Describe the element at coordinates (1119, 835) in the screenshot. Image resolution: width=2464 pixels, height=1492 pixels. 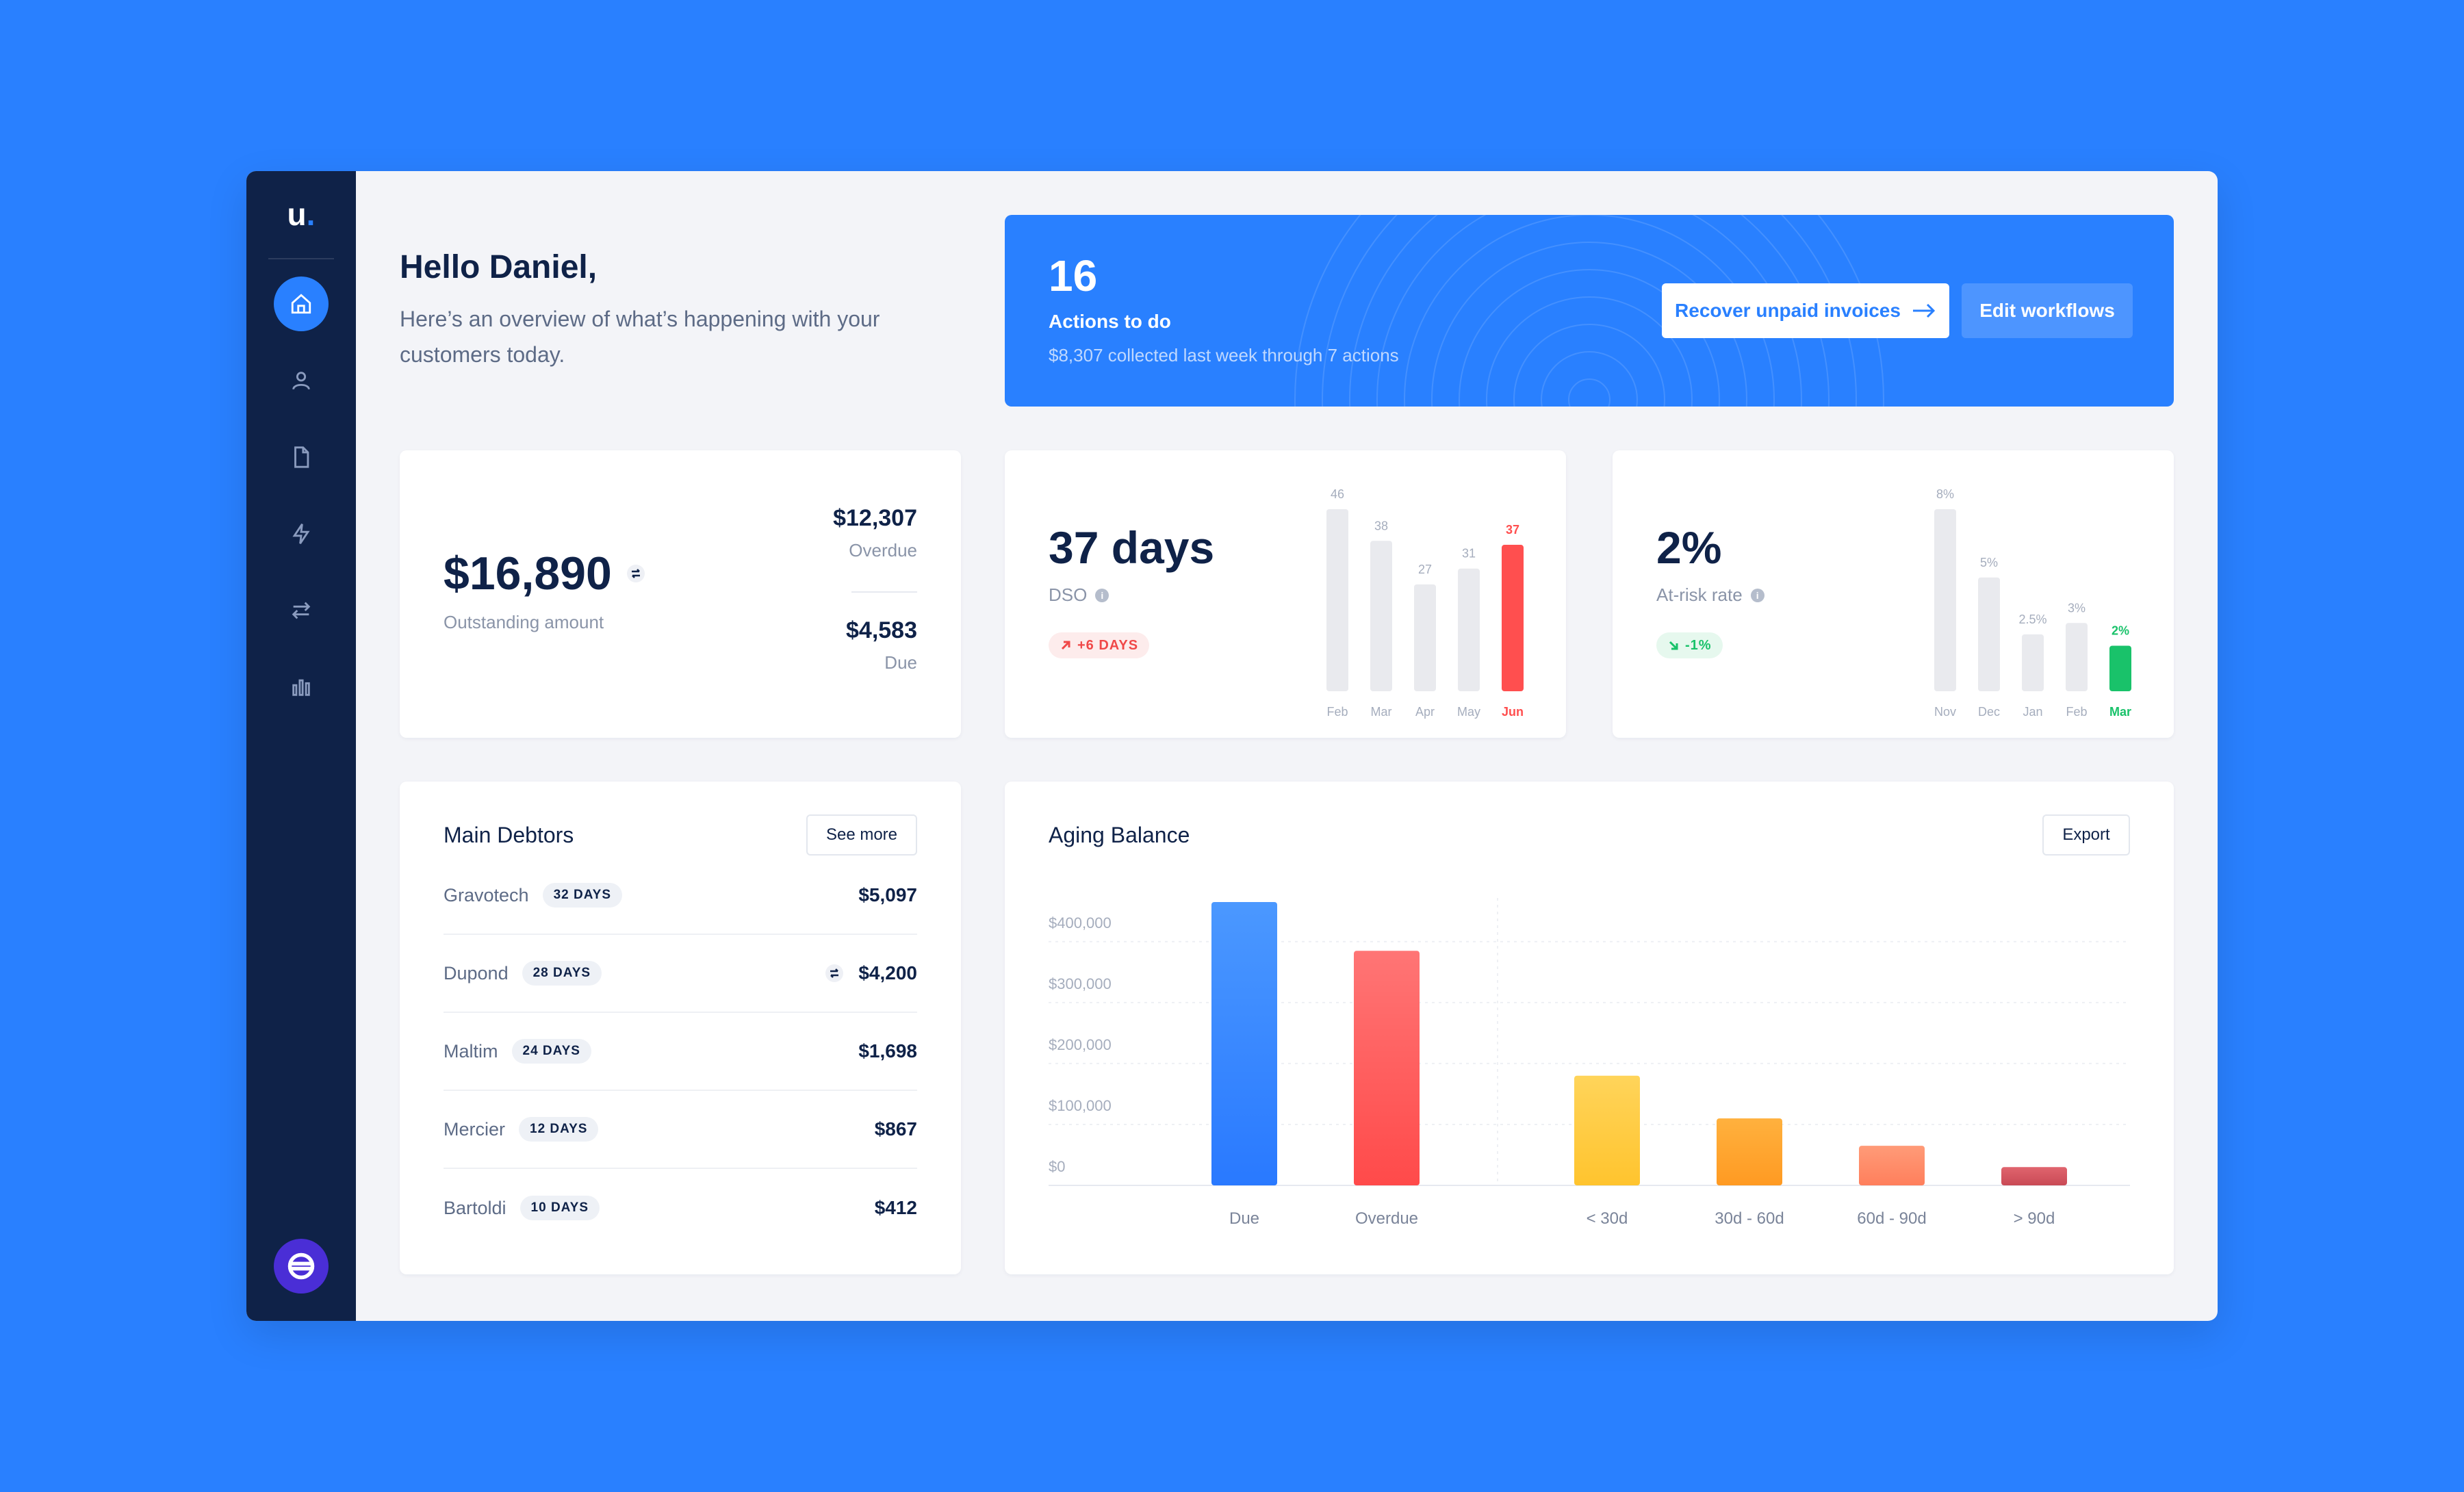
I see `aging-title: Aging Balance` at that location.